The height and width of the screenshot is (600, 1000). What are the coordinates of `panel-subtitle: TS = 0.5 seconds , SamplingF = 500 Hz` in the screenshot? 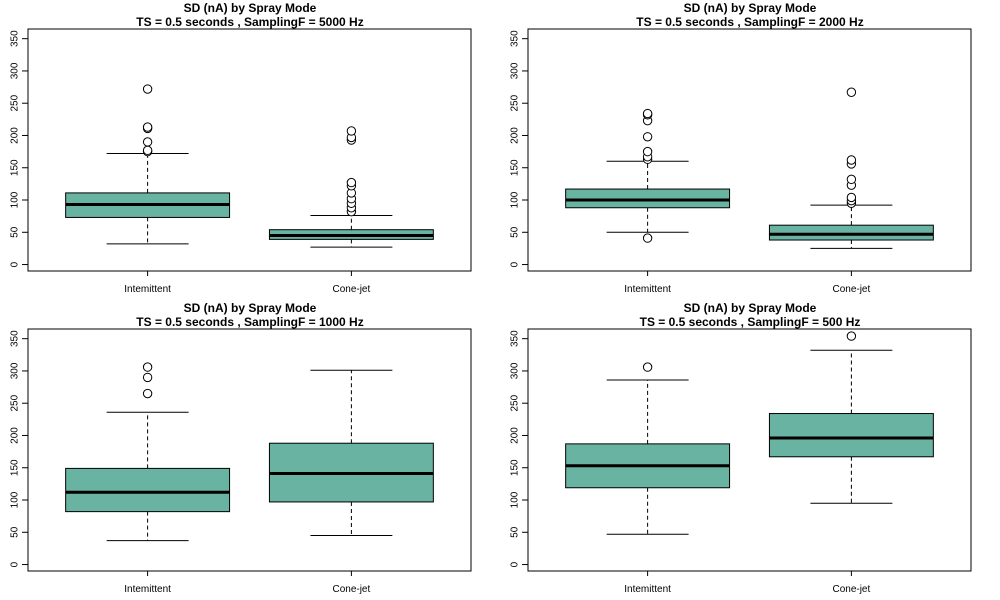 It's located at (750, 322).